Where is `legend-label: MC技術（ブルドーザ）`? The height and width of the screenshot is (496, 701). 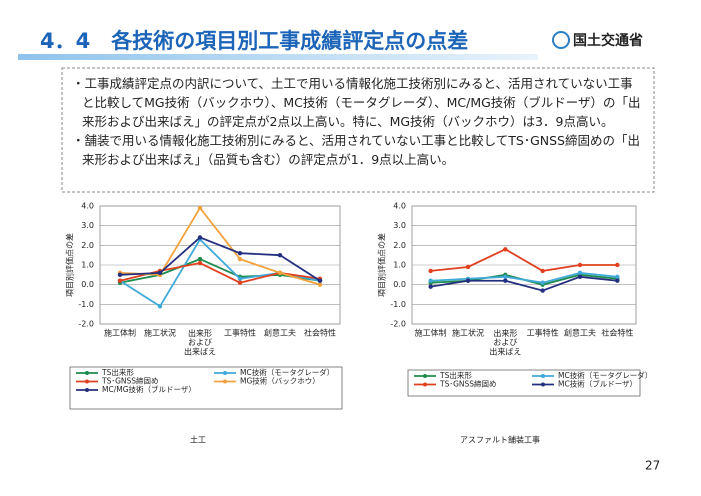
legend-label: MC技術（ブルドーザ） is located at coordinates (597, 384).